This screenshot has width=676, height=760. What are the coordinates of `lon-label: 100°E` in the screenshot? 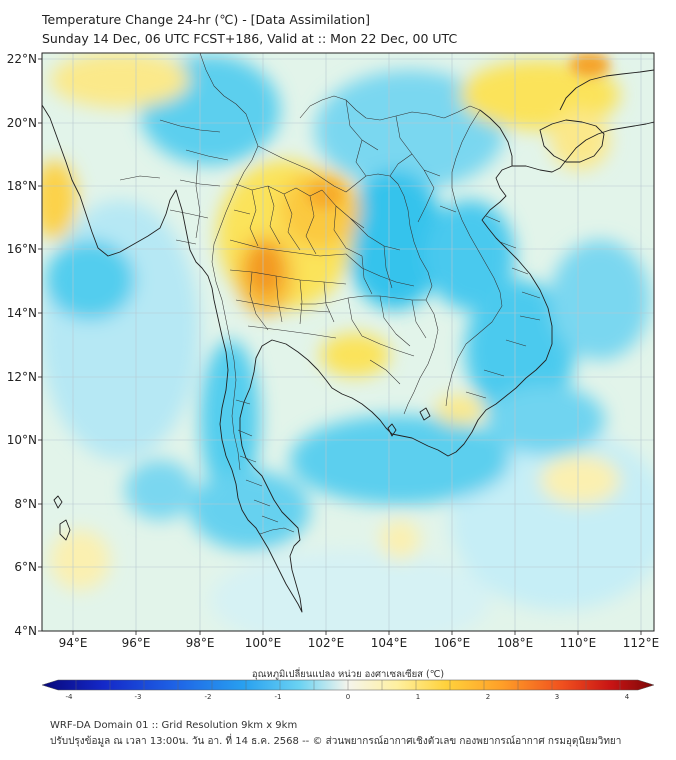 It's located at (263, 643).